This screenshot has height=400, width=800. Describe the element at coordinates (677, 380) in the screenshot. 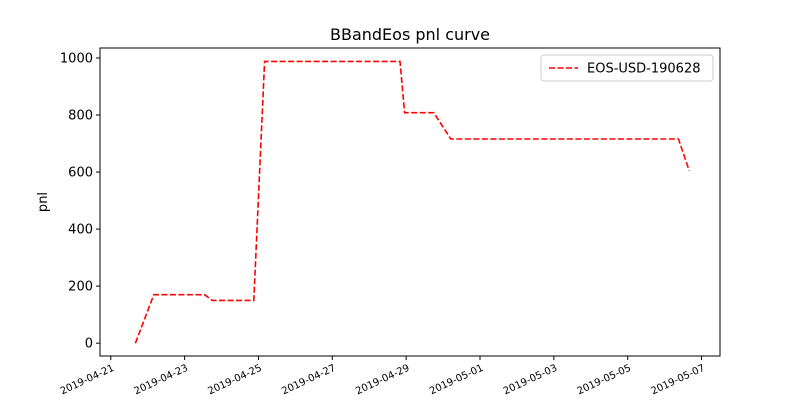

I see `x-tick-label: 2019-05-07` at that location.